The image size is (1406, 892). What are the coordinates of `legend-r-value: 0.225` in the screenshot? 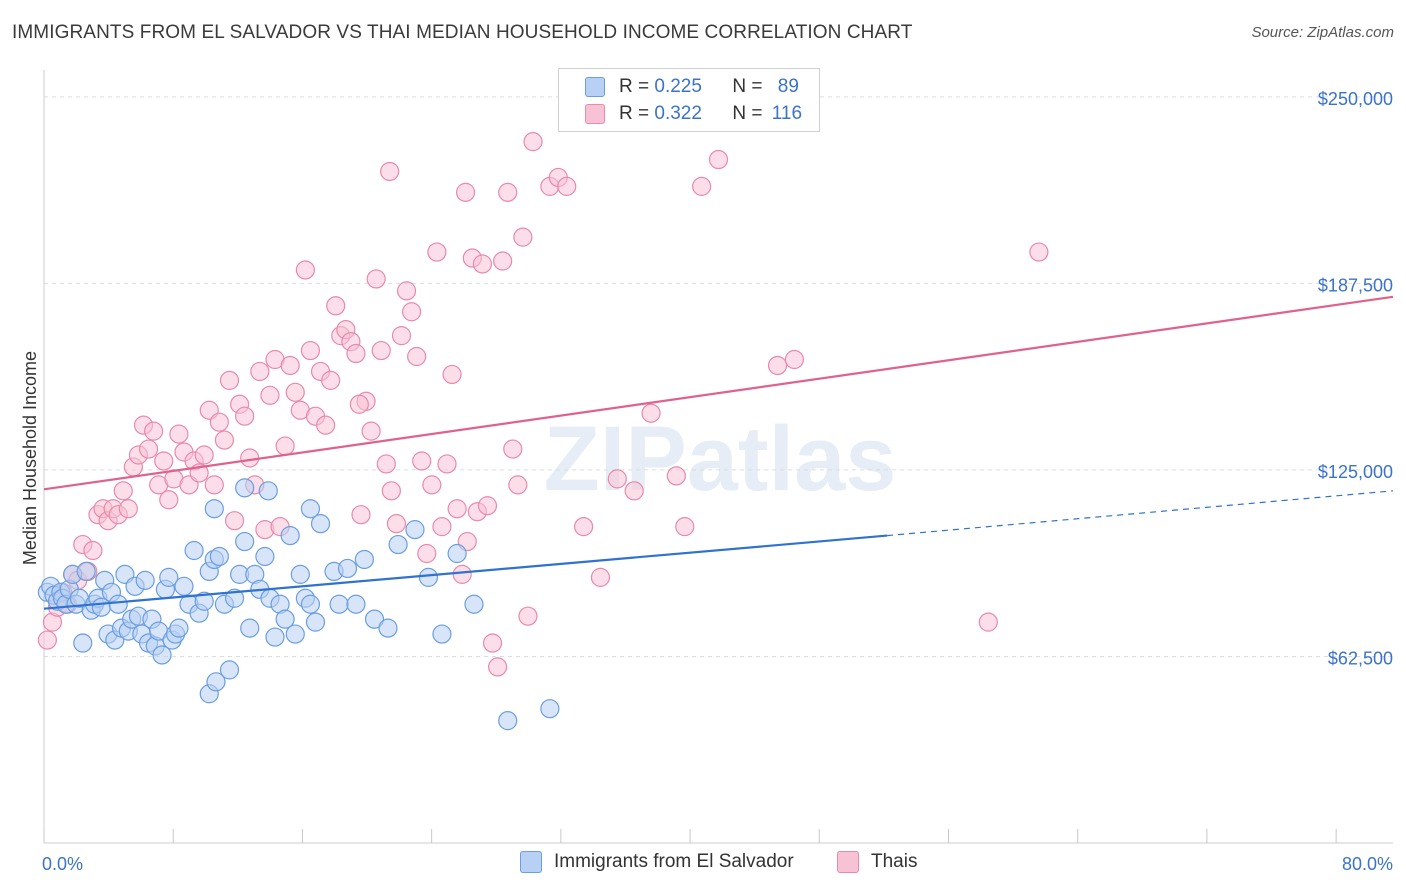 It's located at (678, 86).